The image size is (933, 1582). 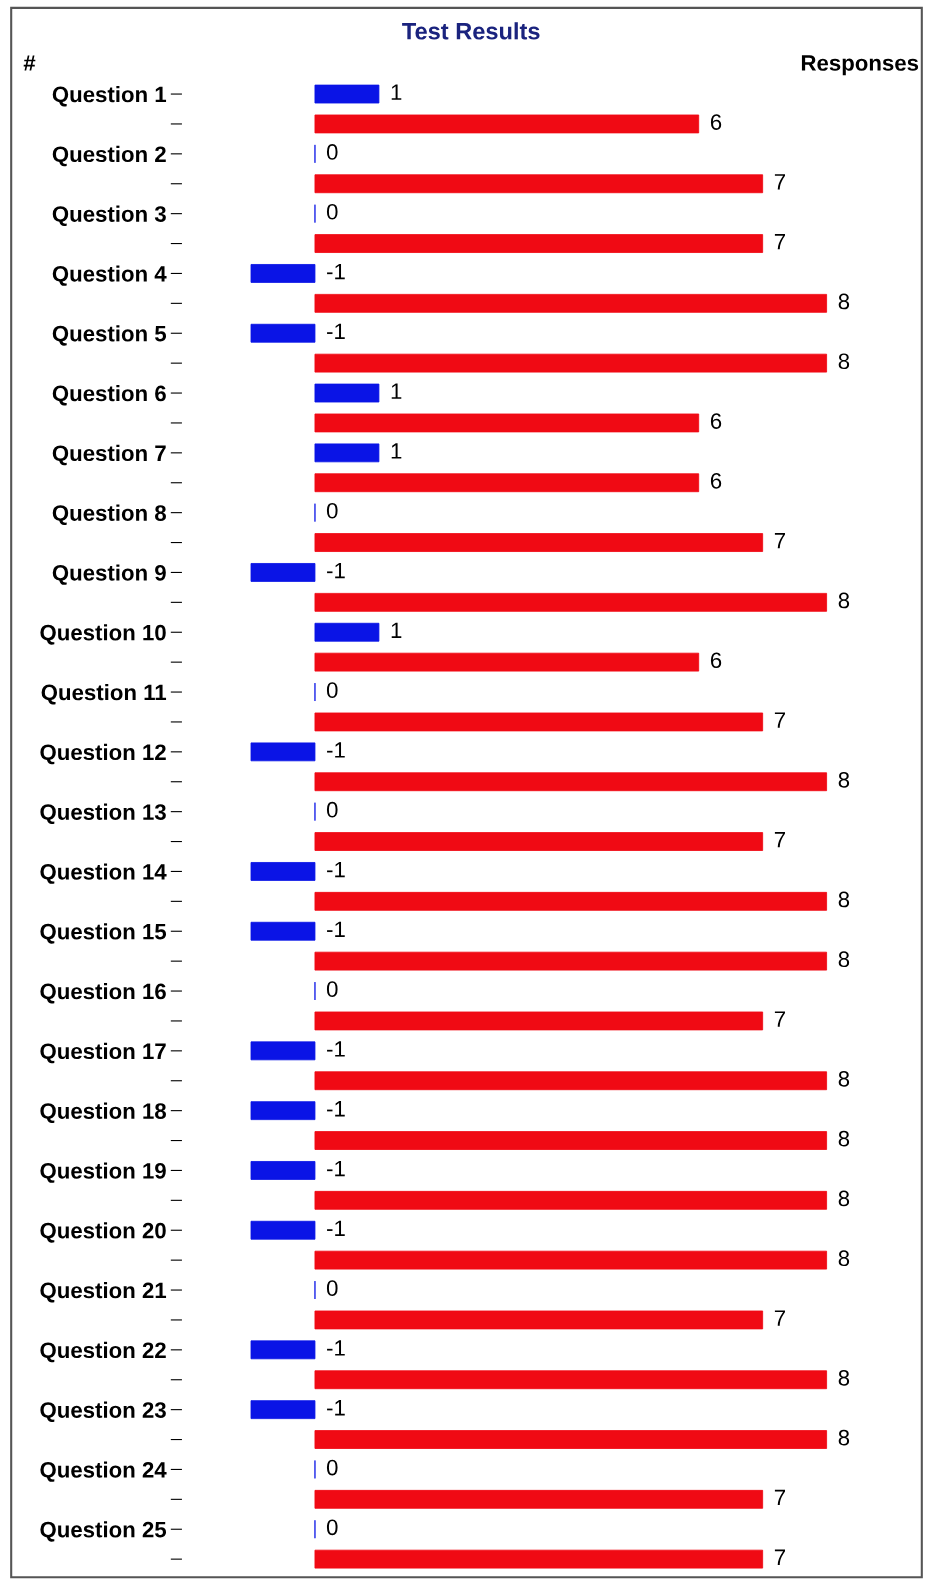 I want to click on y-tick-label: Question 9, so click(x=109, y=574).